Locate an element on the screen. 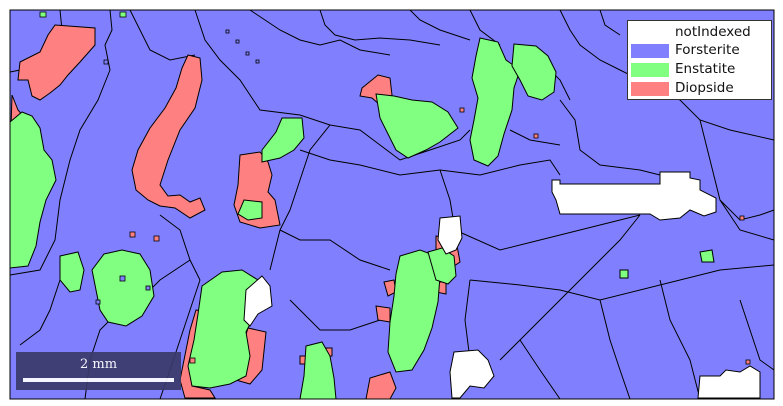  legend-item-diopside: Diopside is located at coordinates (700, 88).